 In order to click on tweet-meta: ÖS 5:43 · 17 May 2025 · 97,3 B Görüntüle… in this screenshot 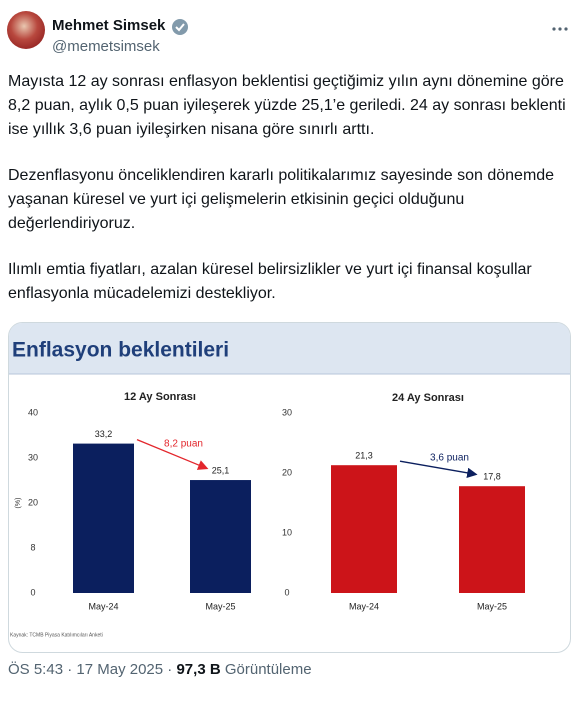, I will do `click(160, 669)`.